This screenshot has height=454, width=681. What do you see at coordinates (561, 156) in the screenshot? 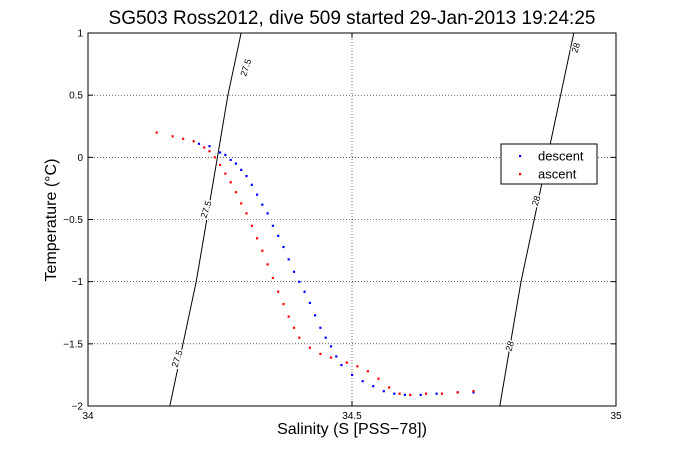
I see `legend-label-descent: descent` at bounding box center [561, 156].